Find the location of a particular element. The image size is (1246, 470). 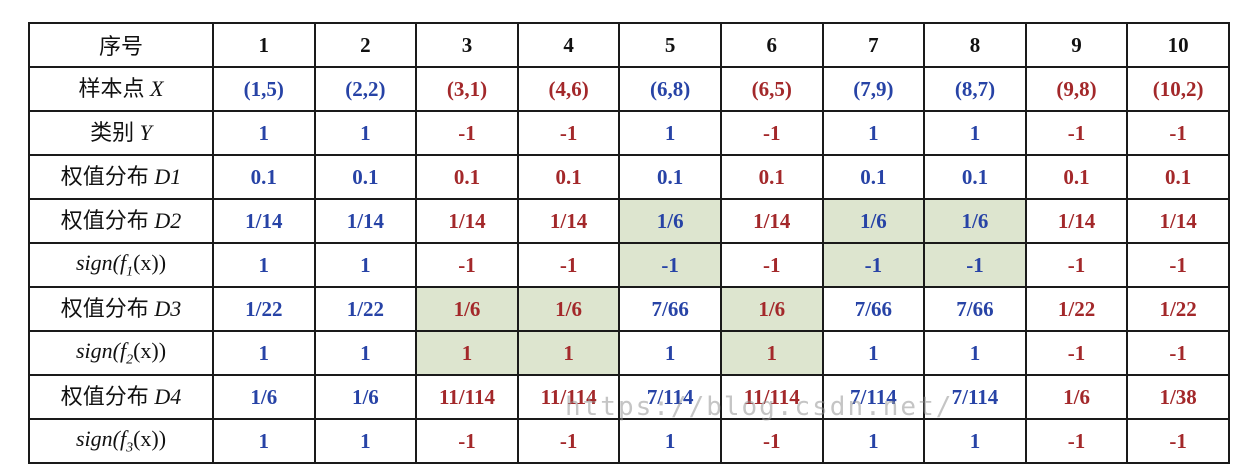

table-cell: (3,1) is located at coordinates (467, 89).